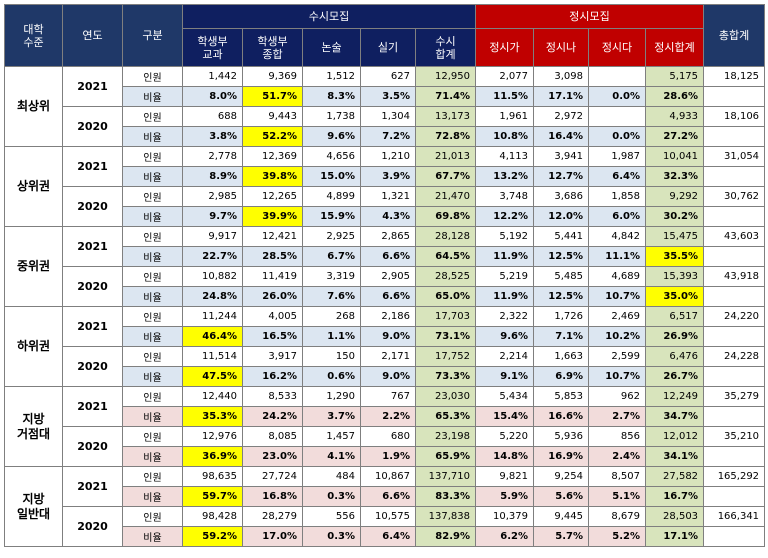 This screenshot has width=768, height=558. Describe the element at coordinates (212, 316) in the screenshot. I see `cell-count: 11,244` at that location.